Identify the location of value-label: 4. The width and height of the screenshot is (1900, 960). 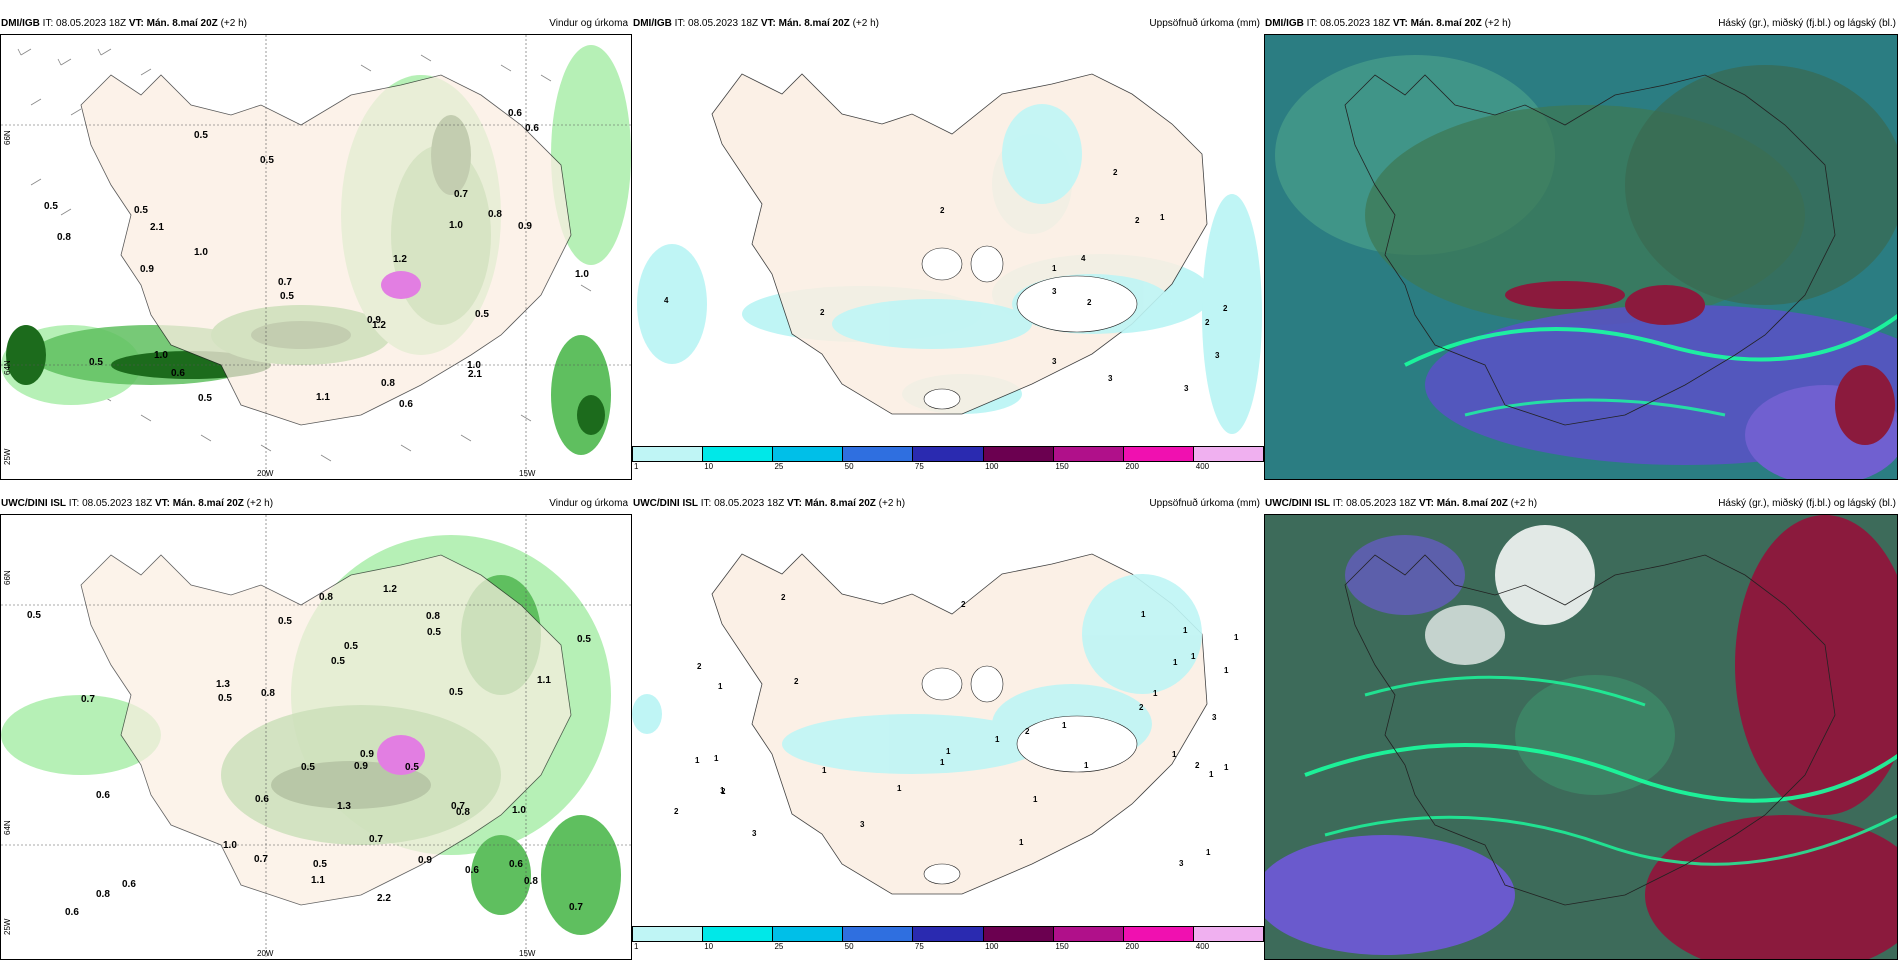
(666, 300).